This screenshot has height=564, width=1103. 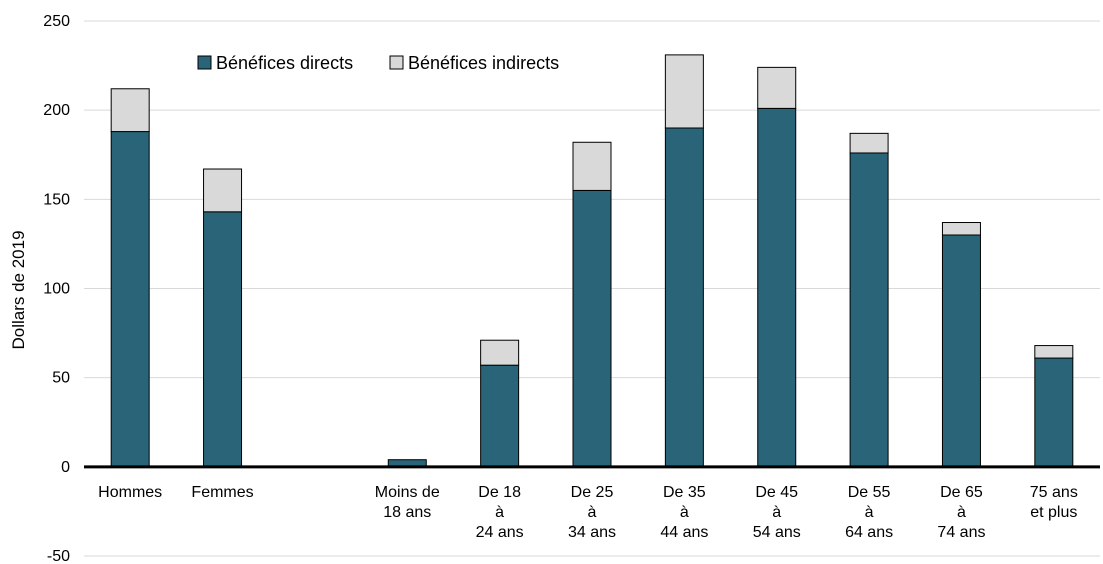 I want to click on y-tick-label: 50, so click(x=61, y=378).